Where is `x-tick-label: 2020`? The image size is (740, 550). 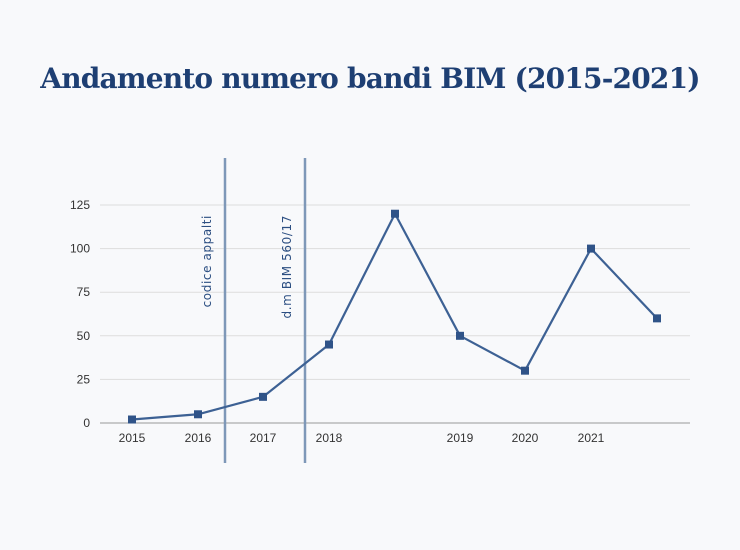 x-tick-label: 2020 is located at coordinates (525, 438).